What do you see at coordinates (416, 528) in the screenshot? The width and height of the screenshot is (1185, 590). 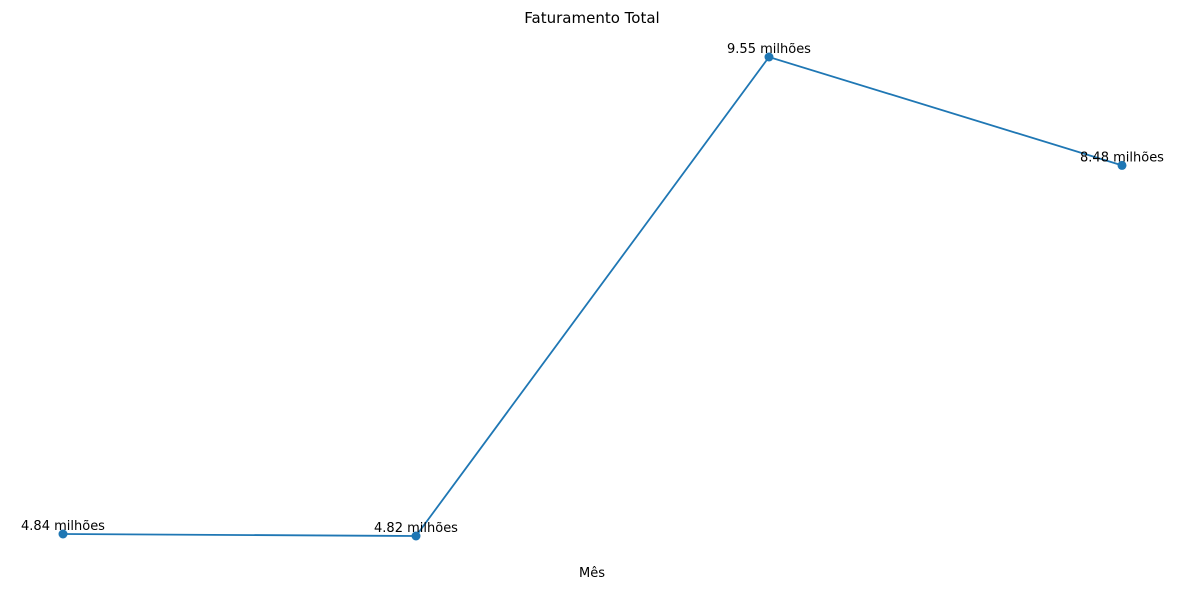 I see `data-label-2: 4.82 milhões` at bounding box center [416, 528].